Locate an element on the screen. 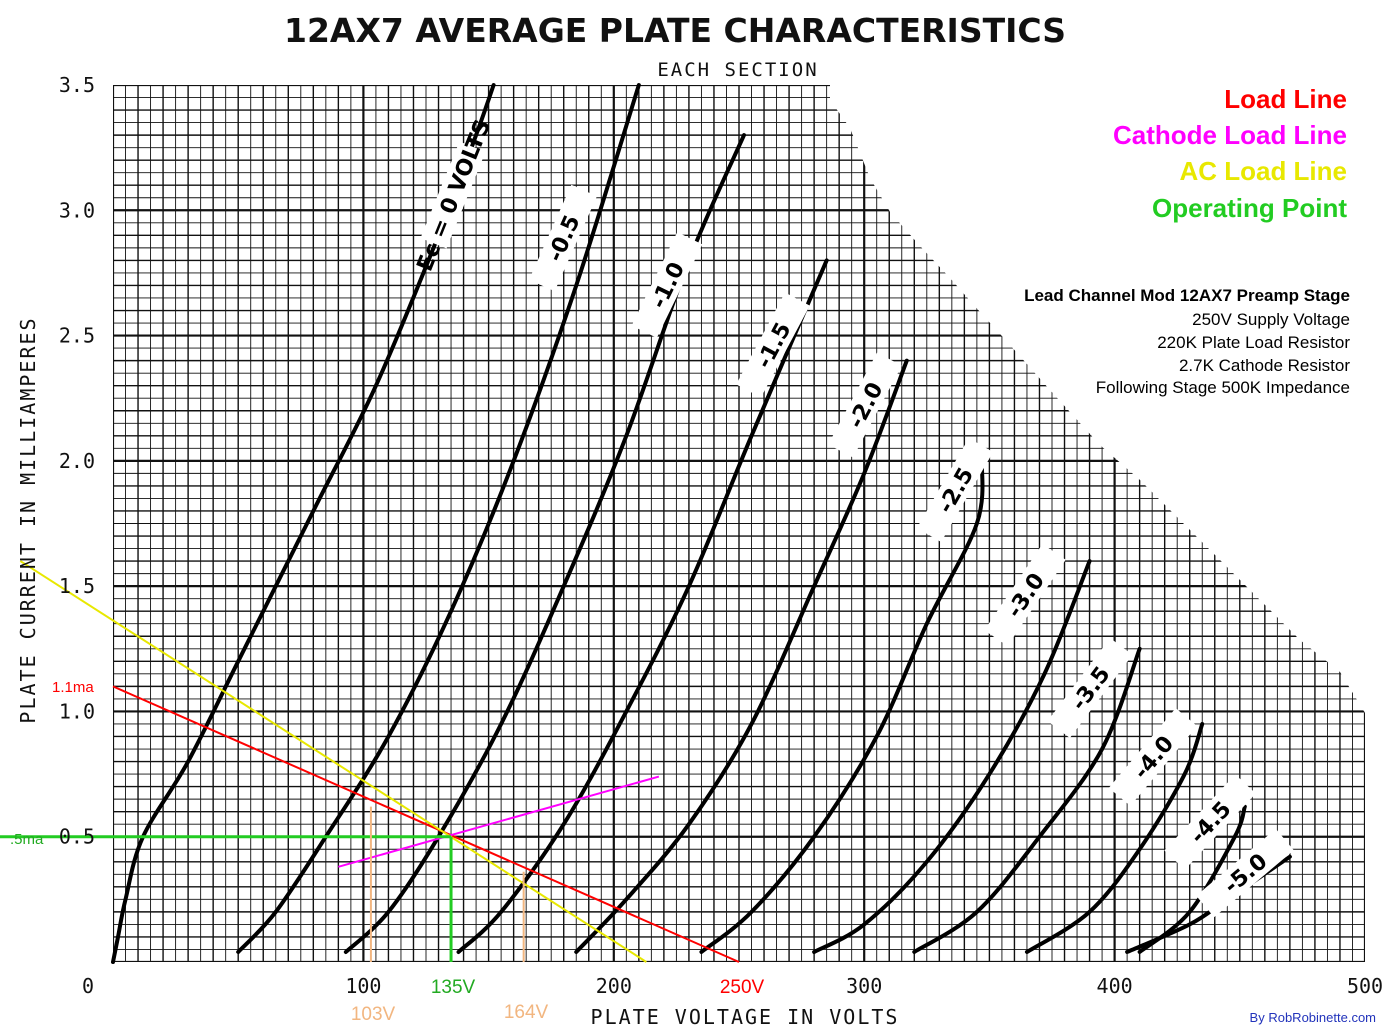  y-tick-label: 2.5 is located at coordinates (77, 336).